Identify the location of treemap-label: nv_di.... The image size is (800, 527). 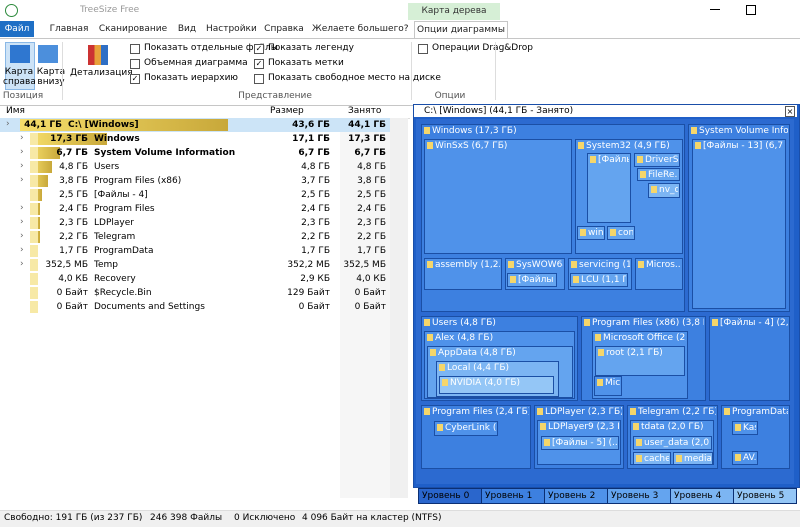
(668, 190).